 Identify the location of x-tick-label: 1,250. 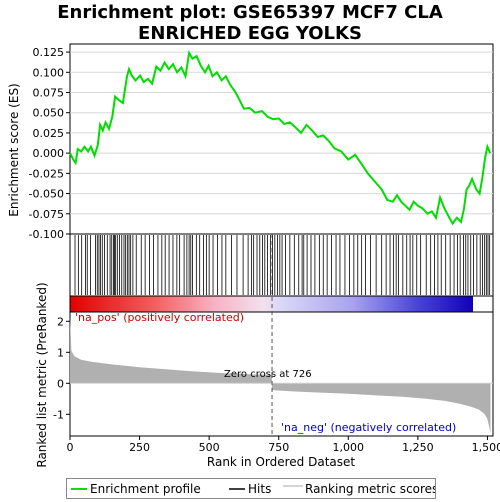
(418, 447).